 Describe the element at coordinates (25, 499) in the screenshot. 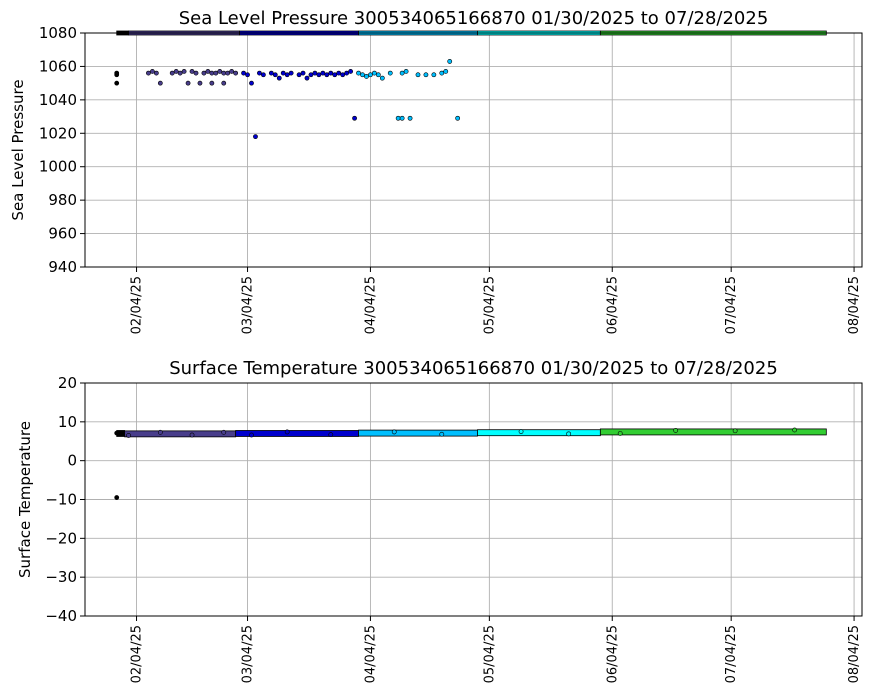

I see `surface-temperature-ylabel: Surface Temperature` at that location.